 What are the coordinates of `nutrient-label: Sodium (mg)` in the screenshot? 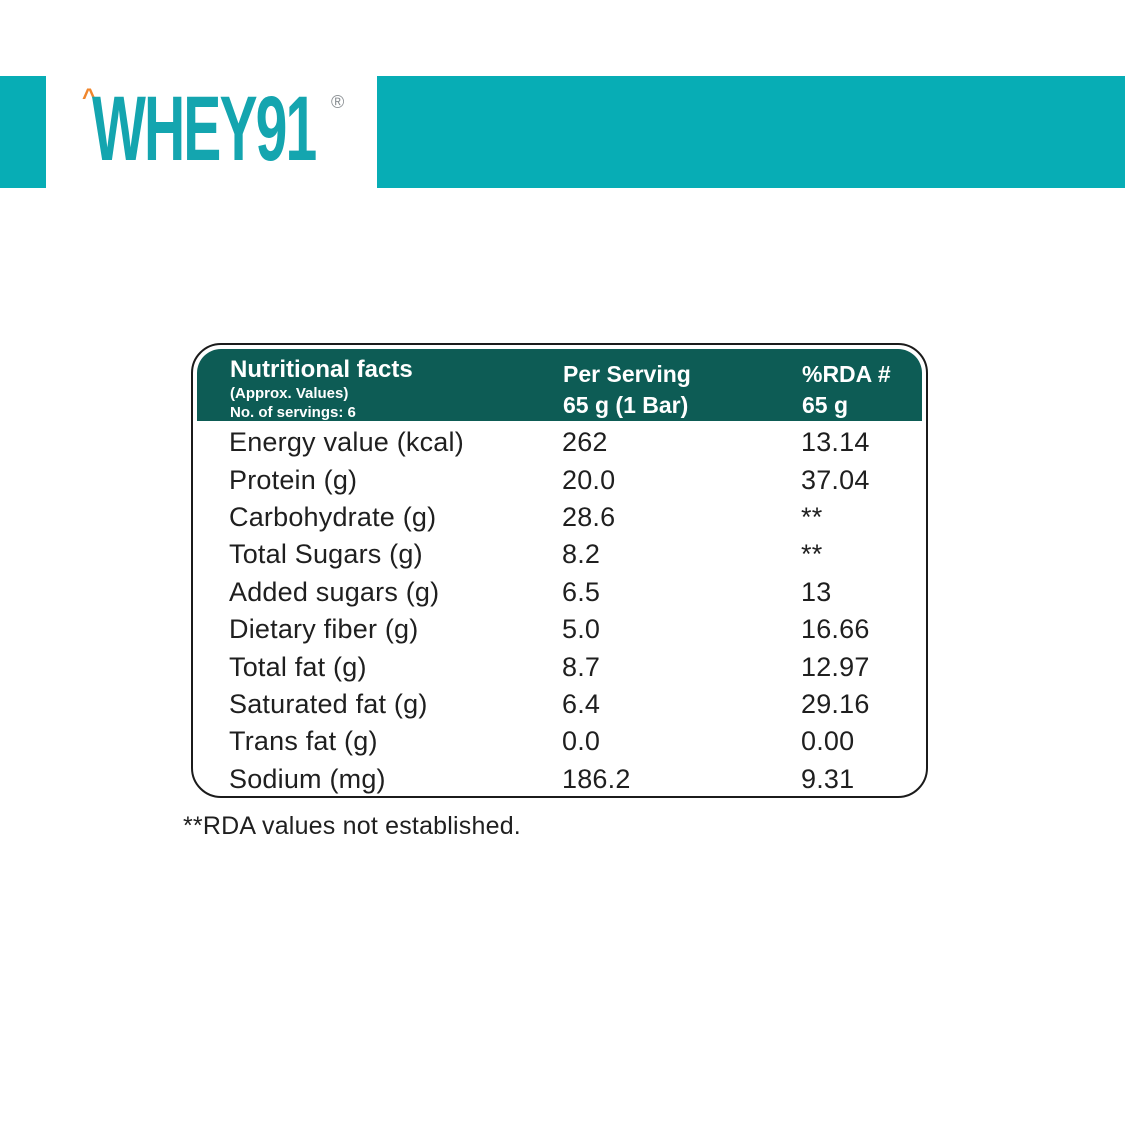 It's located at (307, 778).